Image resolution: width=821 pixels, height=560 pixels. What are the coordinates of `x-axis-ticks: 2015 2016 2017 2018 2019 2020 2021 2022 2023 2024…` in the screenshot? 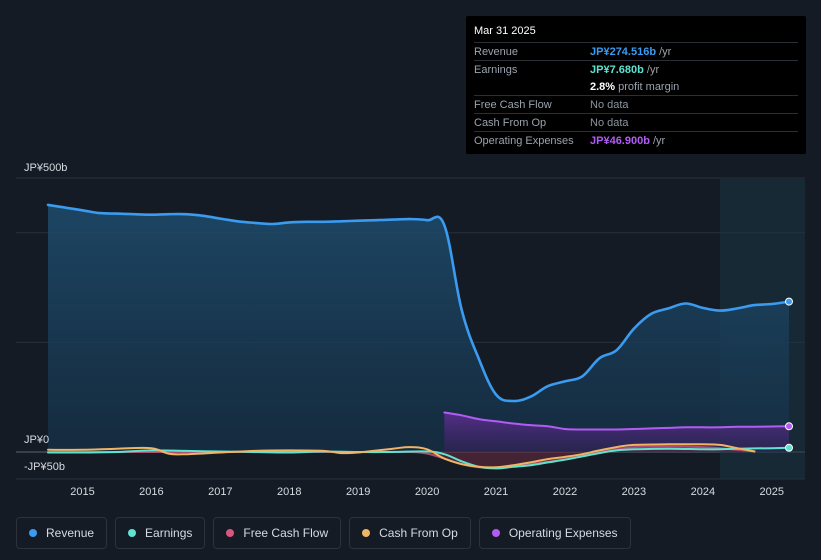 It's located at (427, 492).